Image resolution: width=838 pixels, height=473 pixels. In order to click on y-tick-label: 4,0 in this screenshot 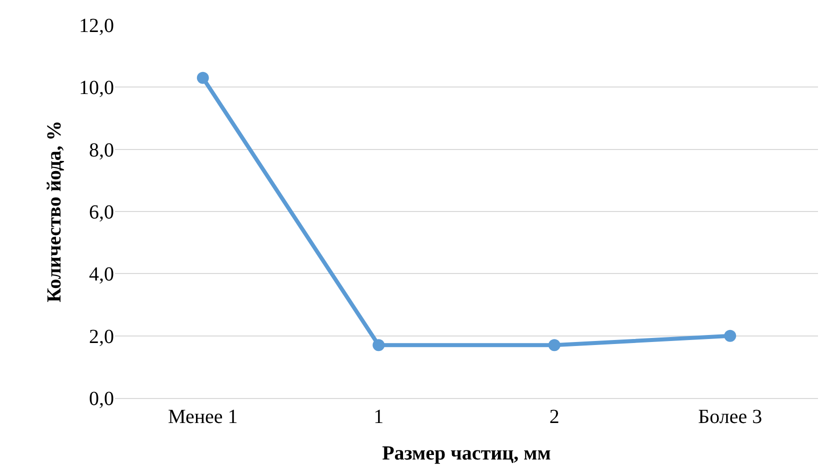, I will do `click(101, 275)`.